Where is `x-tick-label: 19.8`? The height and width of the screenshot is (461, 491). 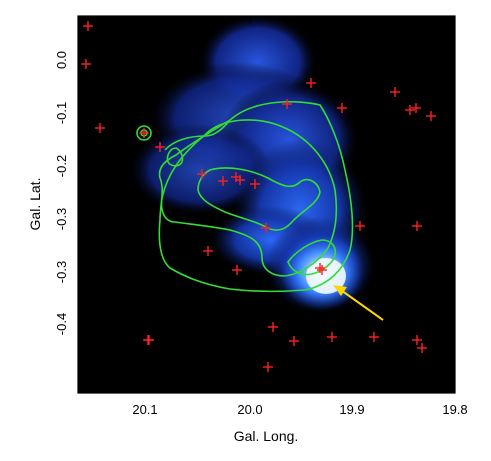
x-tick-label: 19.8 is located at coordinates (454, 409).